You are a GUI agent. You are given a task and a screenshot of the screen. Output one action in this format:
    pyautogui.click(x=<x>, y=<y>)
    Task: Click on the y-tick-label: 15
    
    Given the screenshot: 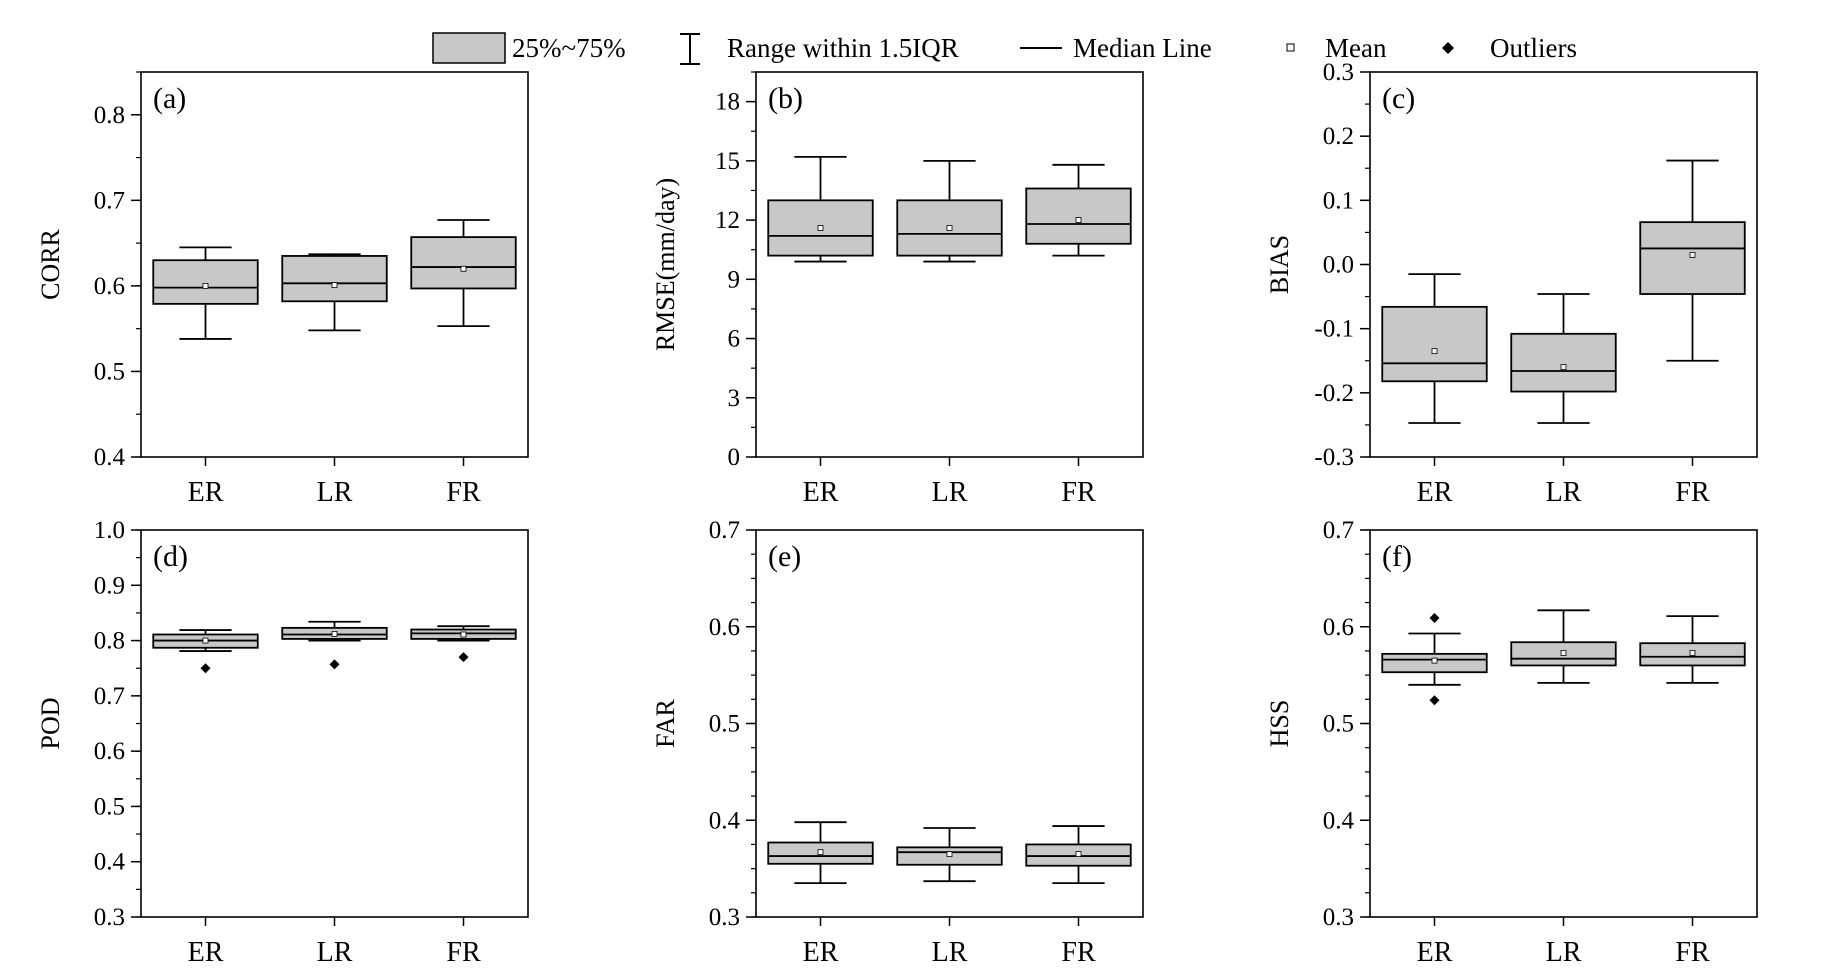 What is the action you would take?
    pyautogui.click(x=727, y=161)
    